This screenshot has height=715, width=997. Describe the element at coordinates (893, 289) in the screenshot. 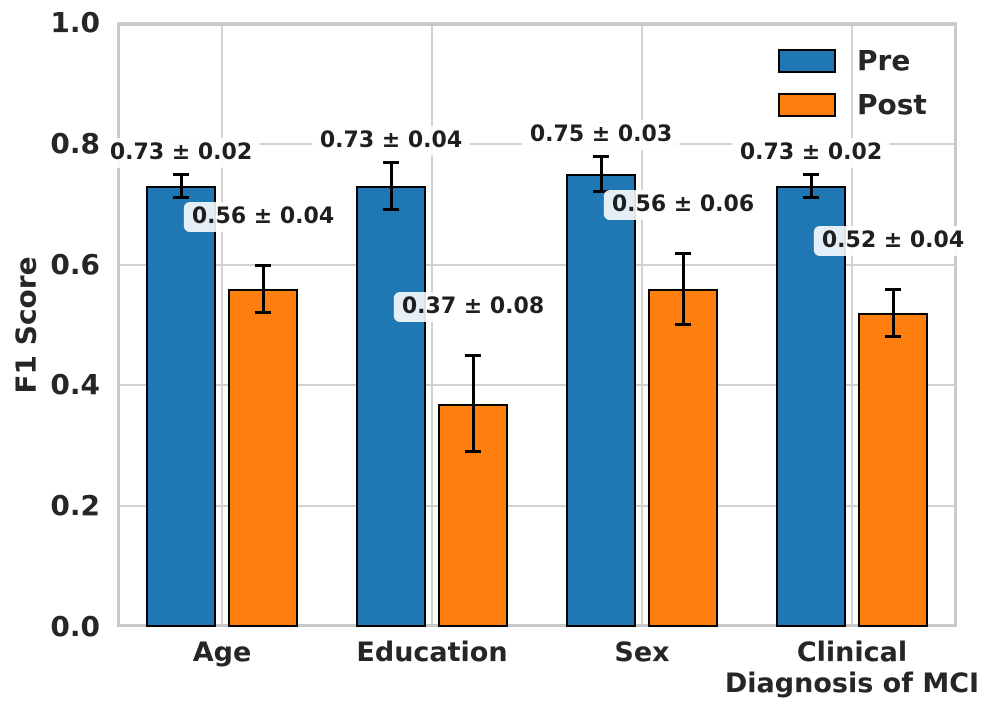

I see `errorbar-cap-top-post-clinical-diagnosis-of-mci` at that location.